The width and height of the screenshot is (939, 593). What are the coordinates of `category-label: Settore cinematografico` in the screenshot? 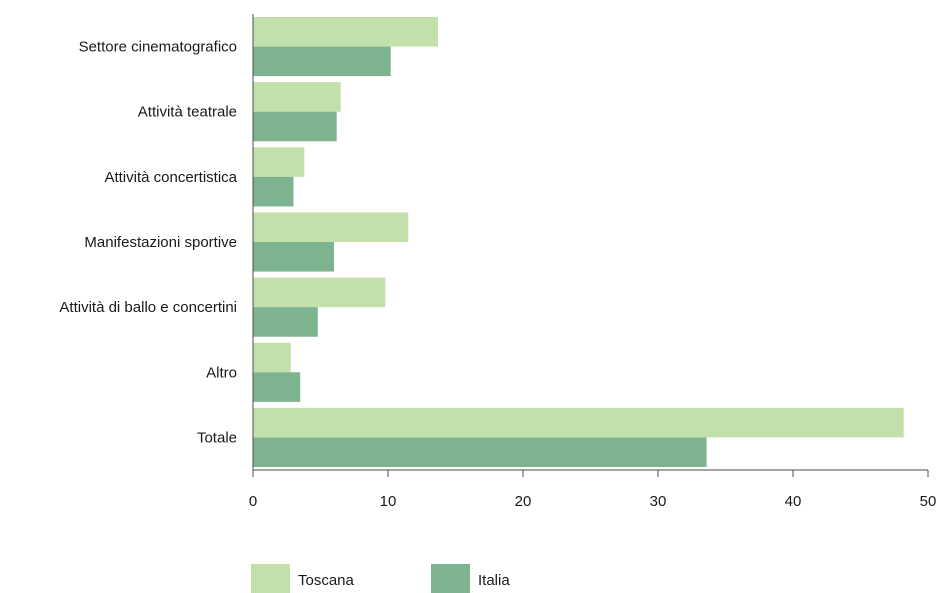 It's located at (158, 47).